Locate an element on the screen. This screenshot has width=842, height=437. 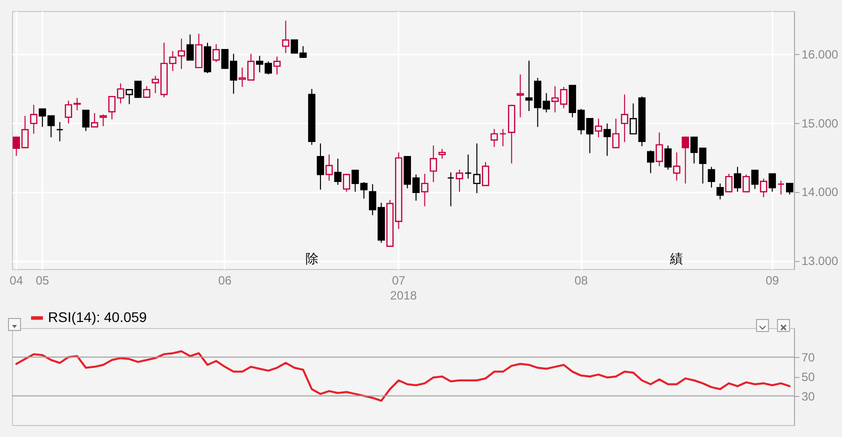
legend-label: RSI(14): 40.059 is located at coordinates (98, 317).